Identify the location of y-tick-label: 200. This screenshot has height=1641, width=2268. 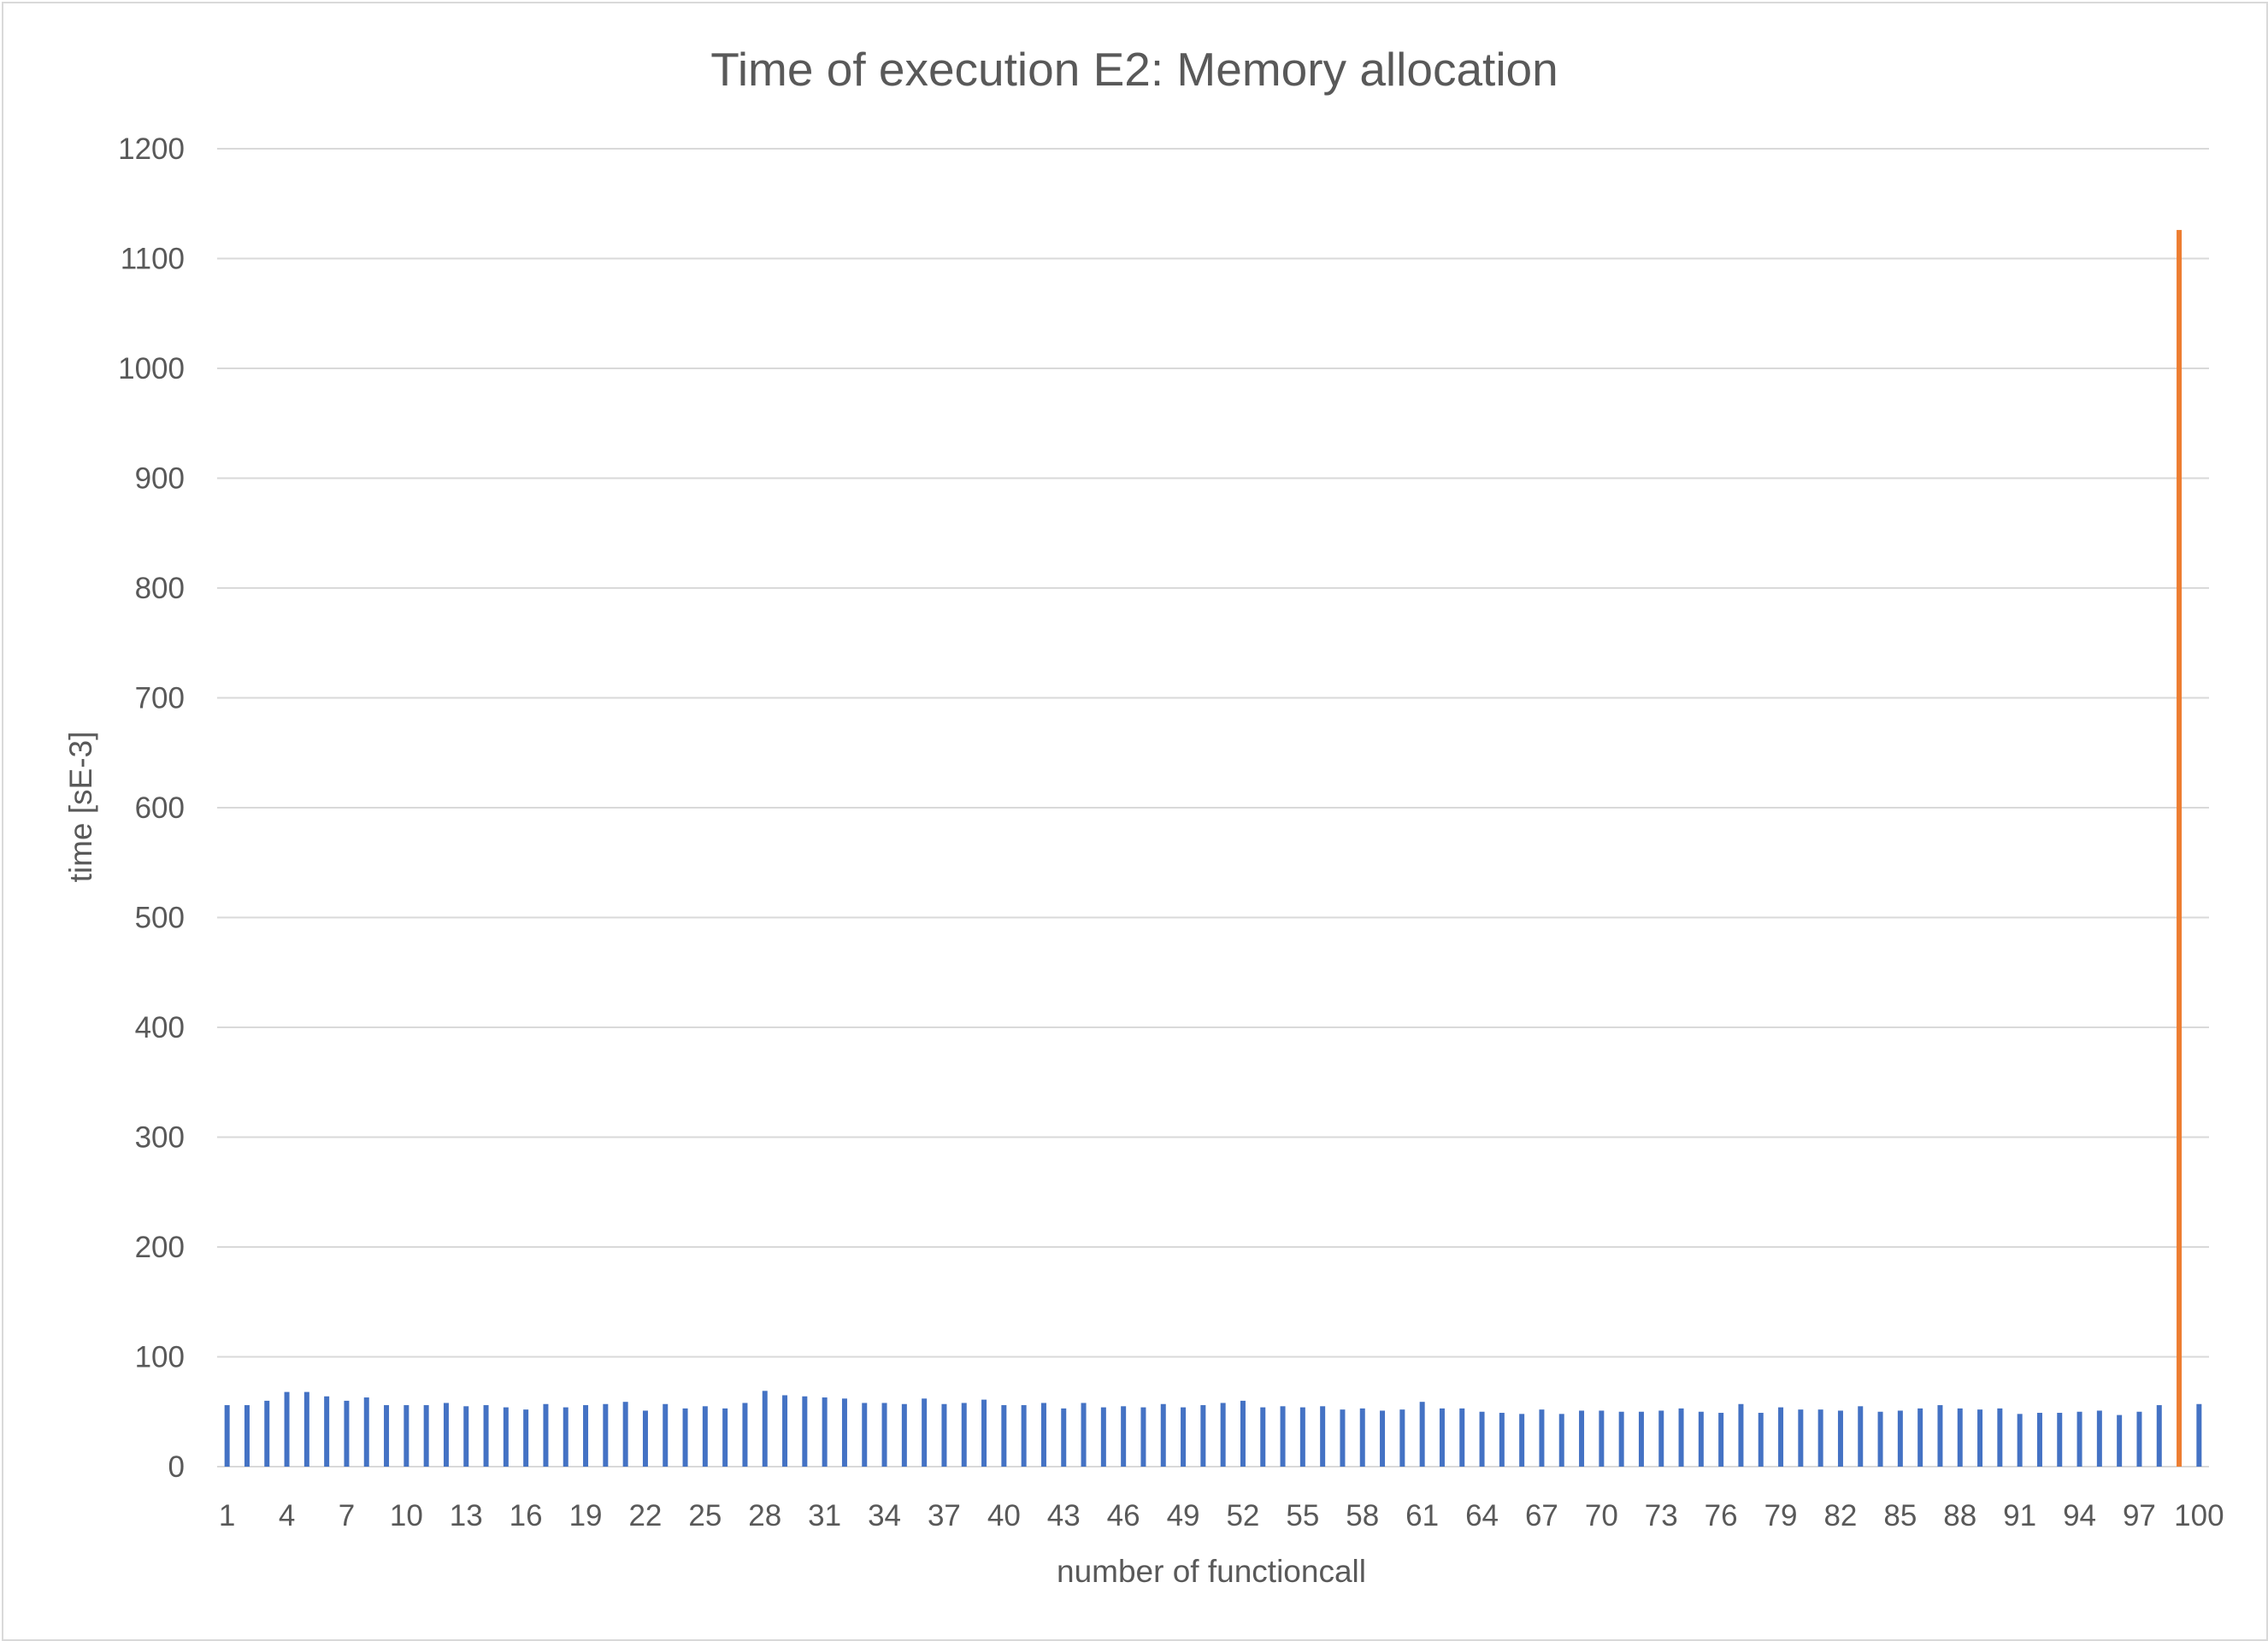
(160, 1247).